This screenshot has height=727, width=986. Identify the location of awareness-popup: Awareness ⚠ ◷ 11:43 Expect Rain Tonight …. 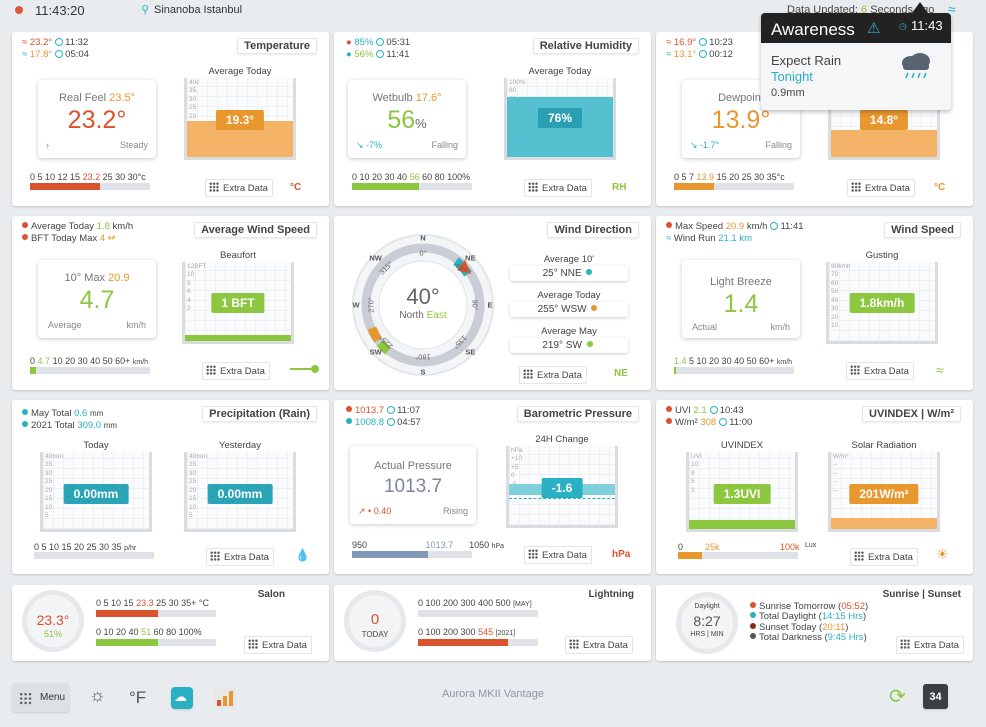
(856, 61).